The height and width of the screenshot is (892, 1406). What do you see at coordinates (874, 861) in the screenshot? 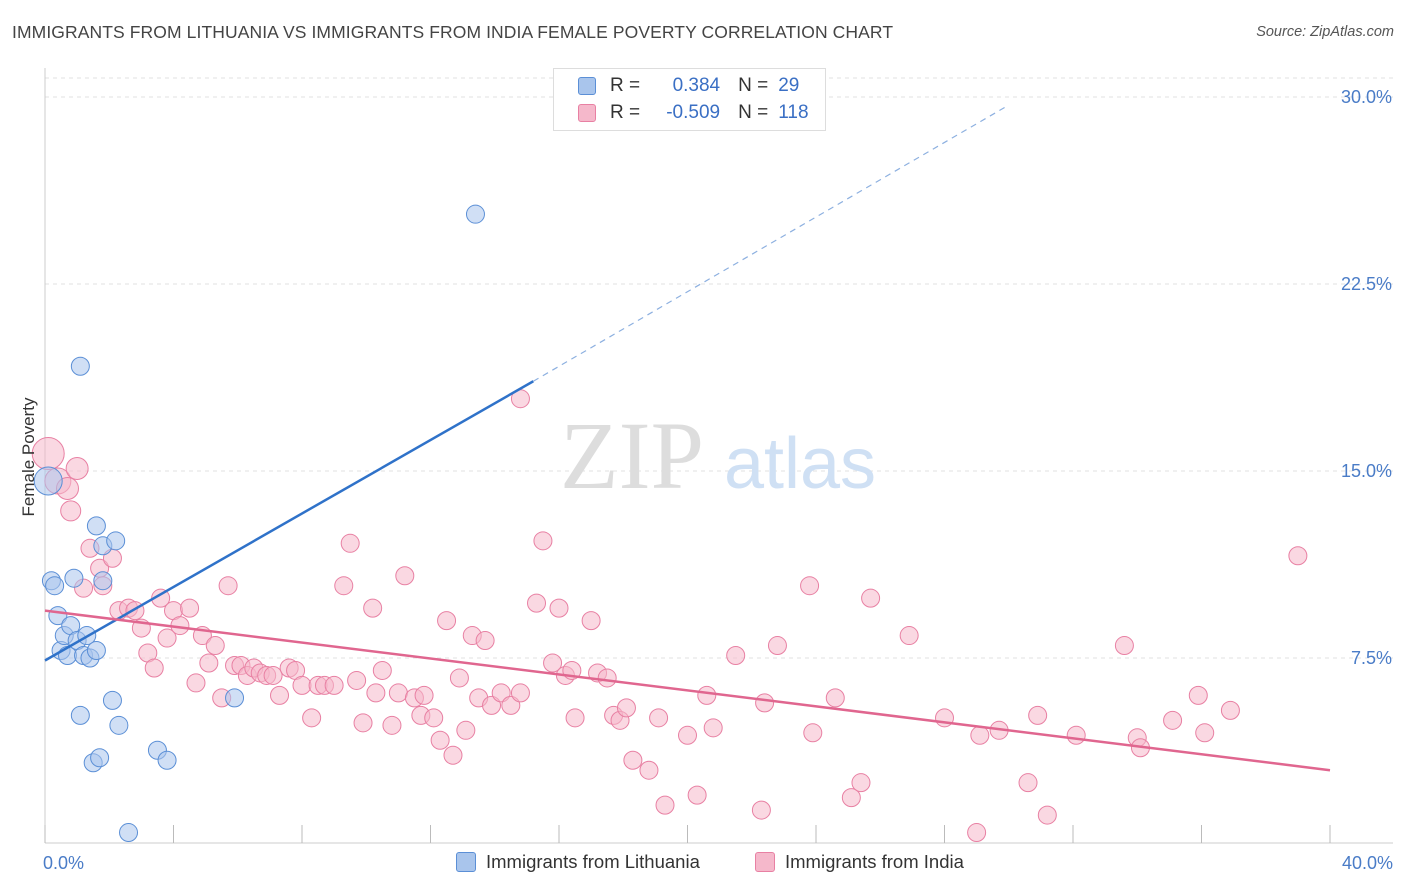
I see `legend-label-india: Immigrants from India` at bounding box center [874, 861].